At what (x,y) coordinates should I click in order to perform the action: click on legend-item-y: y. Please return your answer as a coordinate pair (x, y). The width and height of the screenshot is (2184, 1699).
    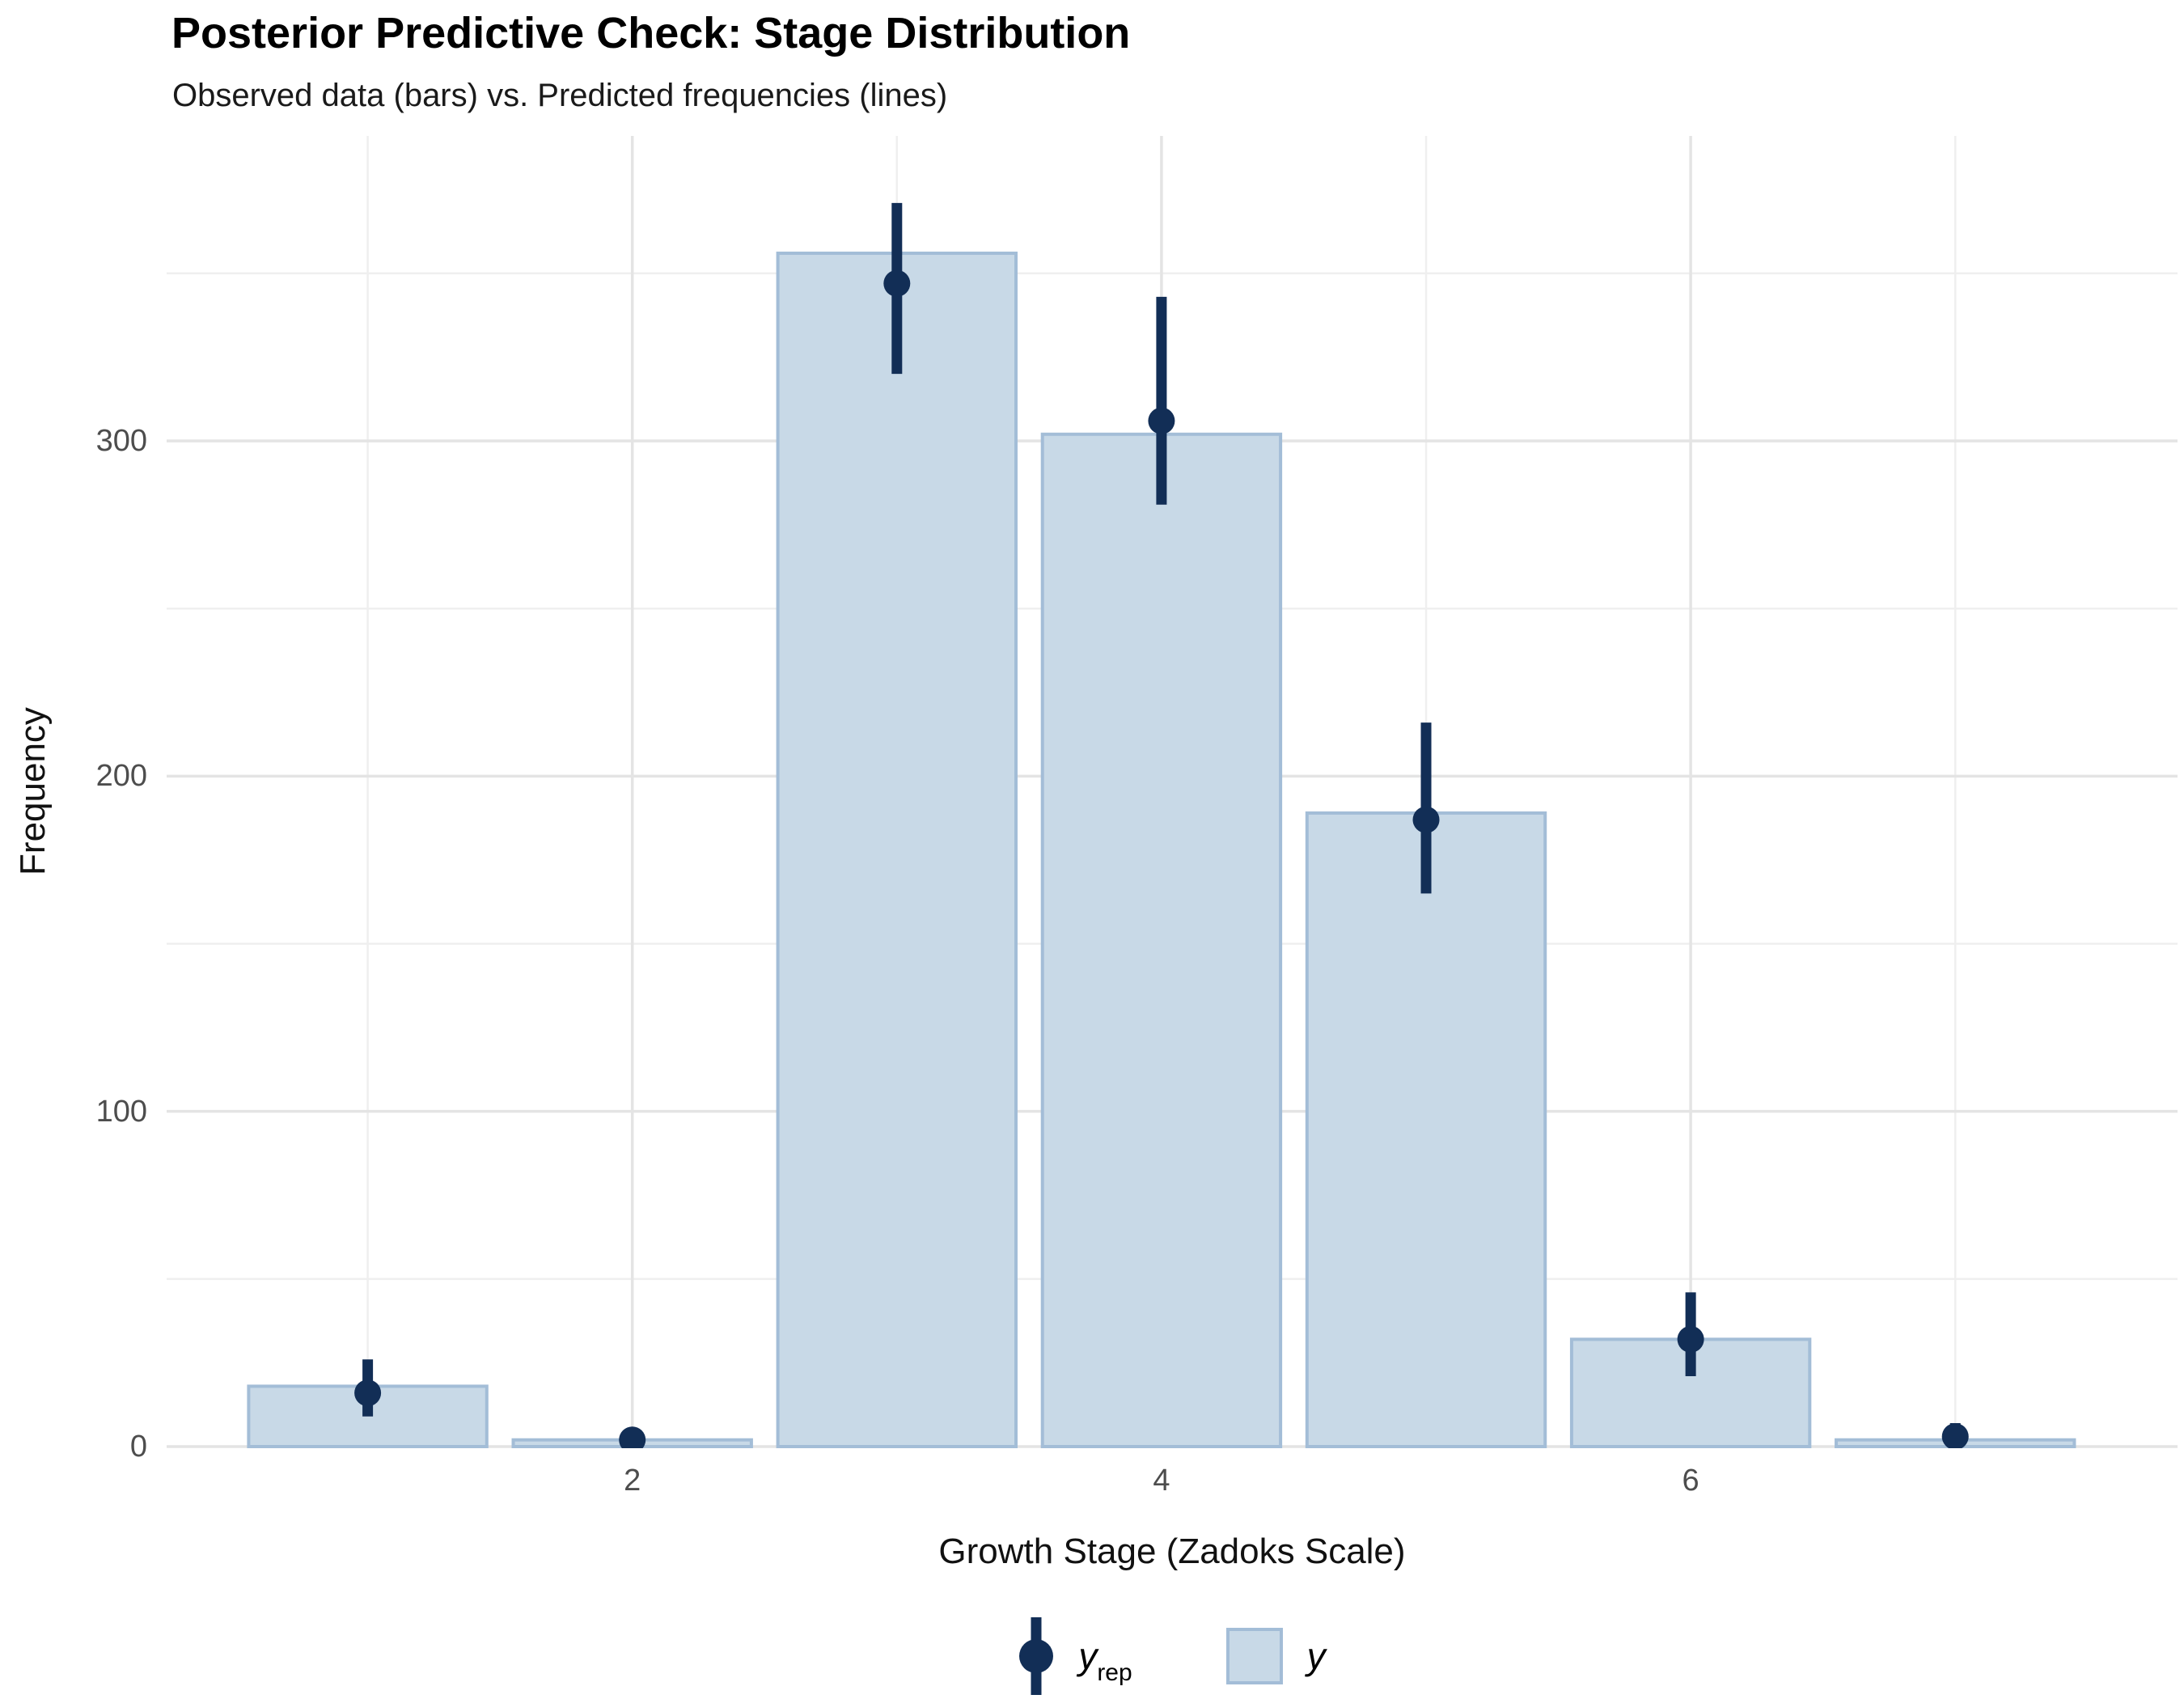
    Looking at the image, I should click on (1275, 1656).